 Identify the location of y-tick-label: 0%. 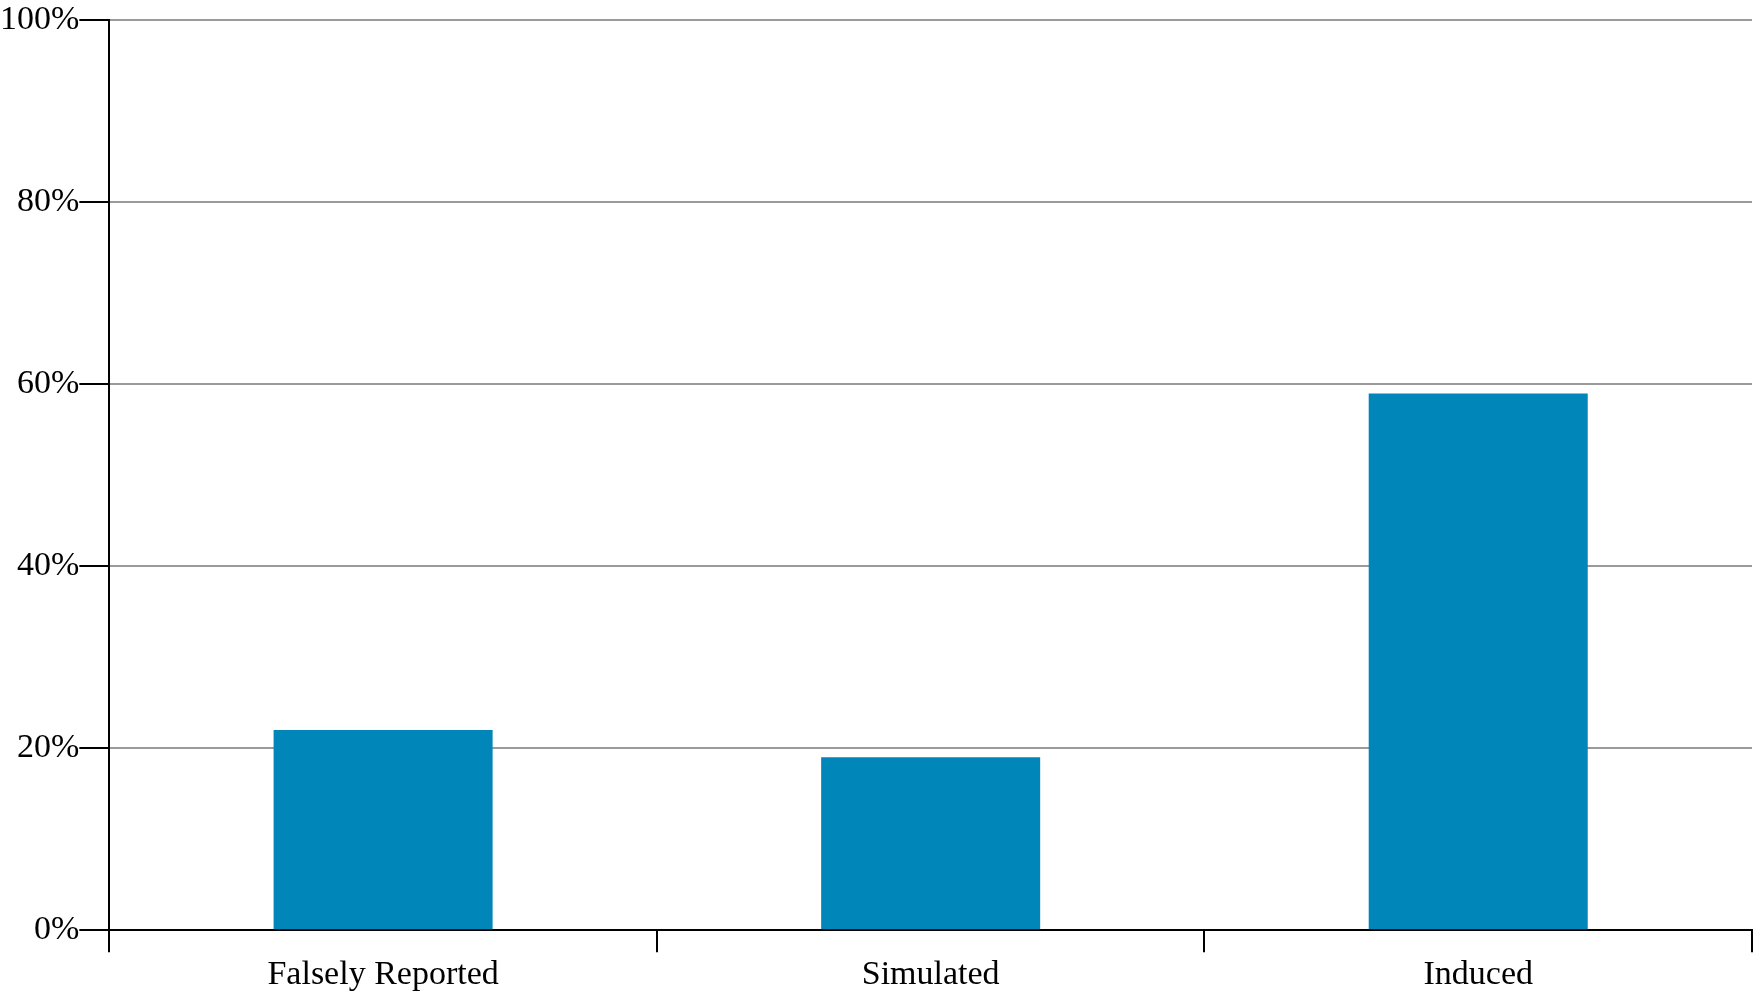
(56, 928).